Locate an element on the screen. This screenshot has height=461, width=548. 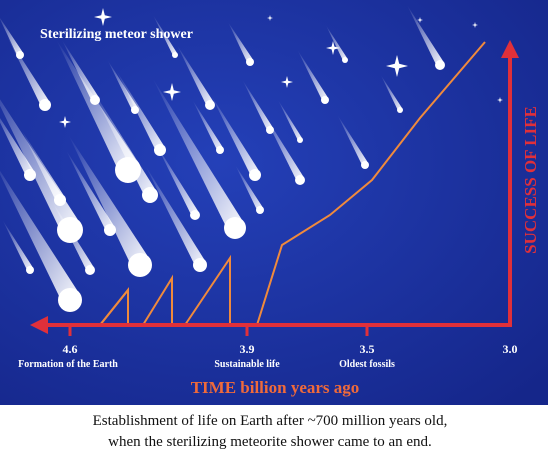
x-axis-label: TIME billion years ago is located at coordinates (275, 387).